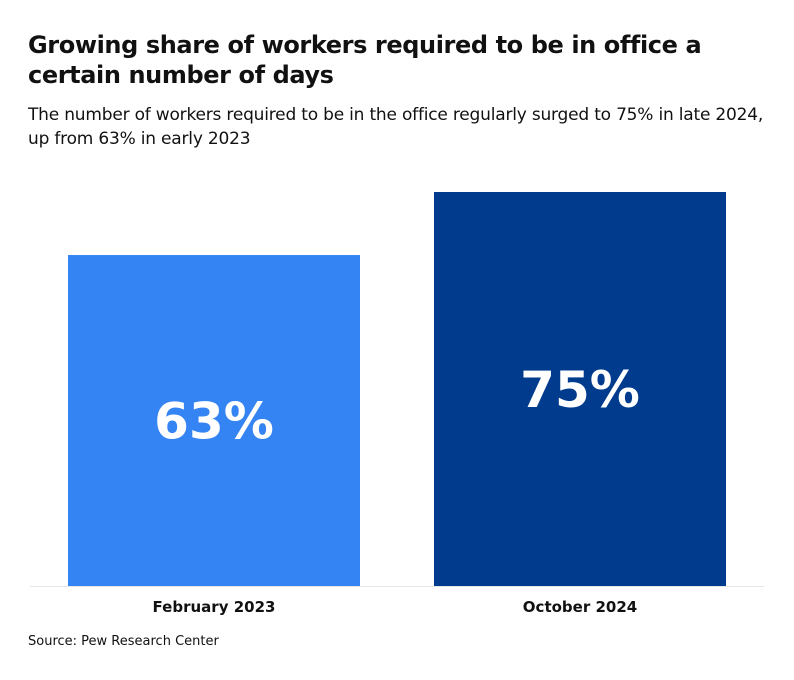  I want to click on bar-value-label-1: 63%, so click(214, 422).